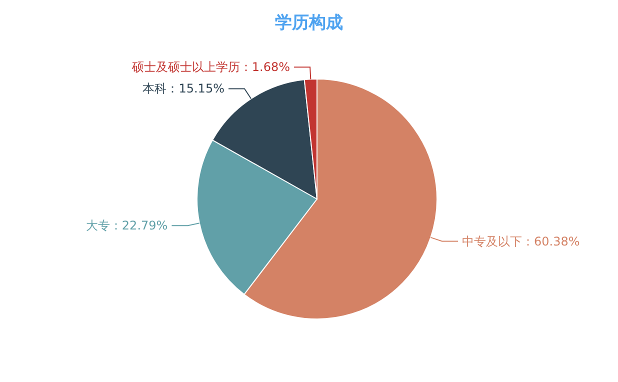 The image size is (618, 382). Describe the element at coordinates (210, 67) in the screenshot. I see `slice-label: 硕士及硕士以上学历：1.68%` at that location.